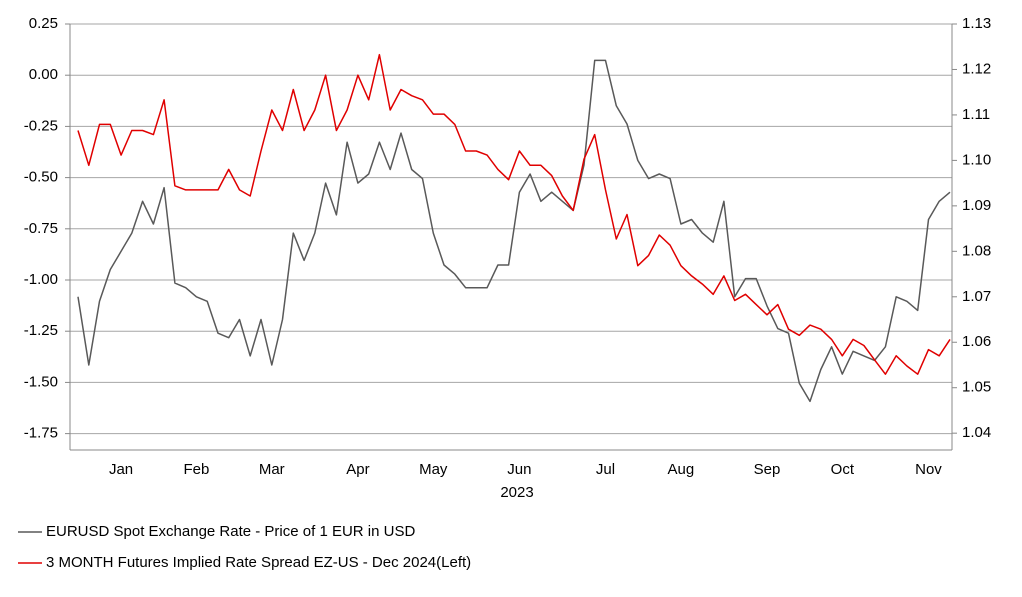 Image resolution: width=1022 pixels, height=597 pixels. What do you see at coordinates (976, 341) in the screenshot?
I see `y2-tick-label: 1.06` at bounding box center [976, 341].